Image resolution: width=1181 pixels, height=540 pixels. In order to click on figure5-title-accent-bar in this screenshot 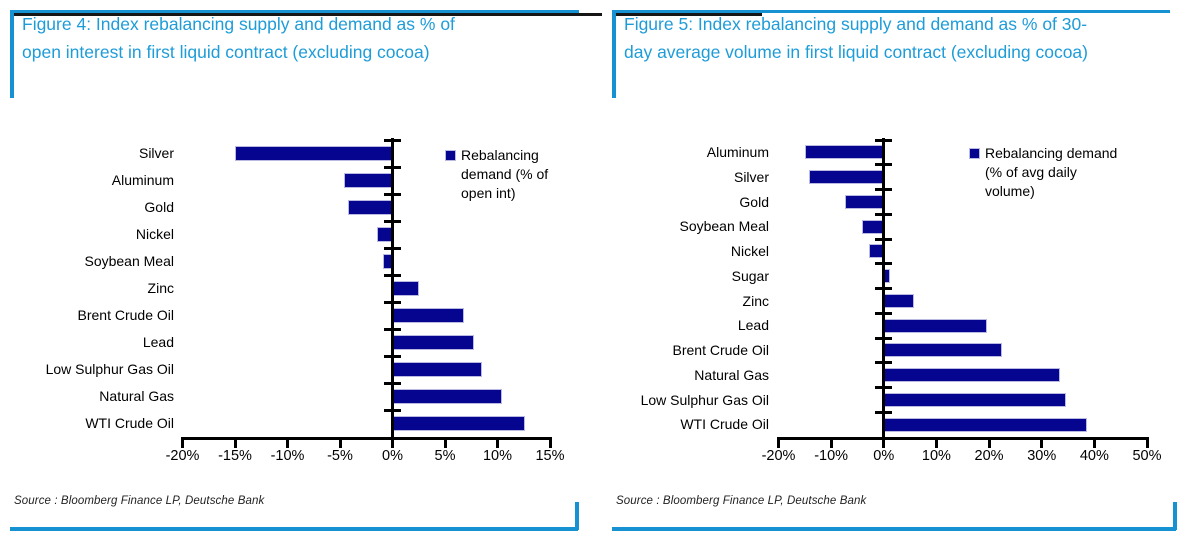, I will do `click(614, 54)`.